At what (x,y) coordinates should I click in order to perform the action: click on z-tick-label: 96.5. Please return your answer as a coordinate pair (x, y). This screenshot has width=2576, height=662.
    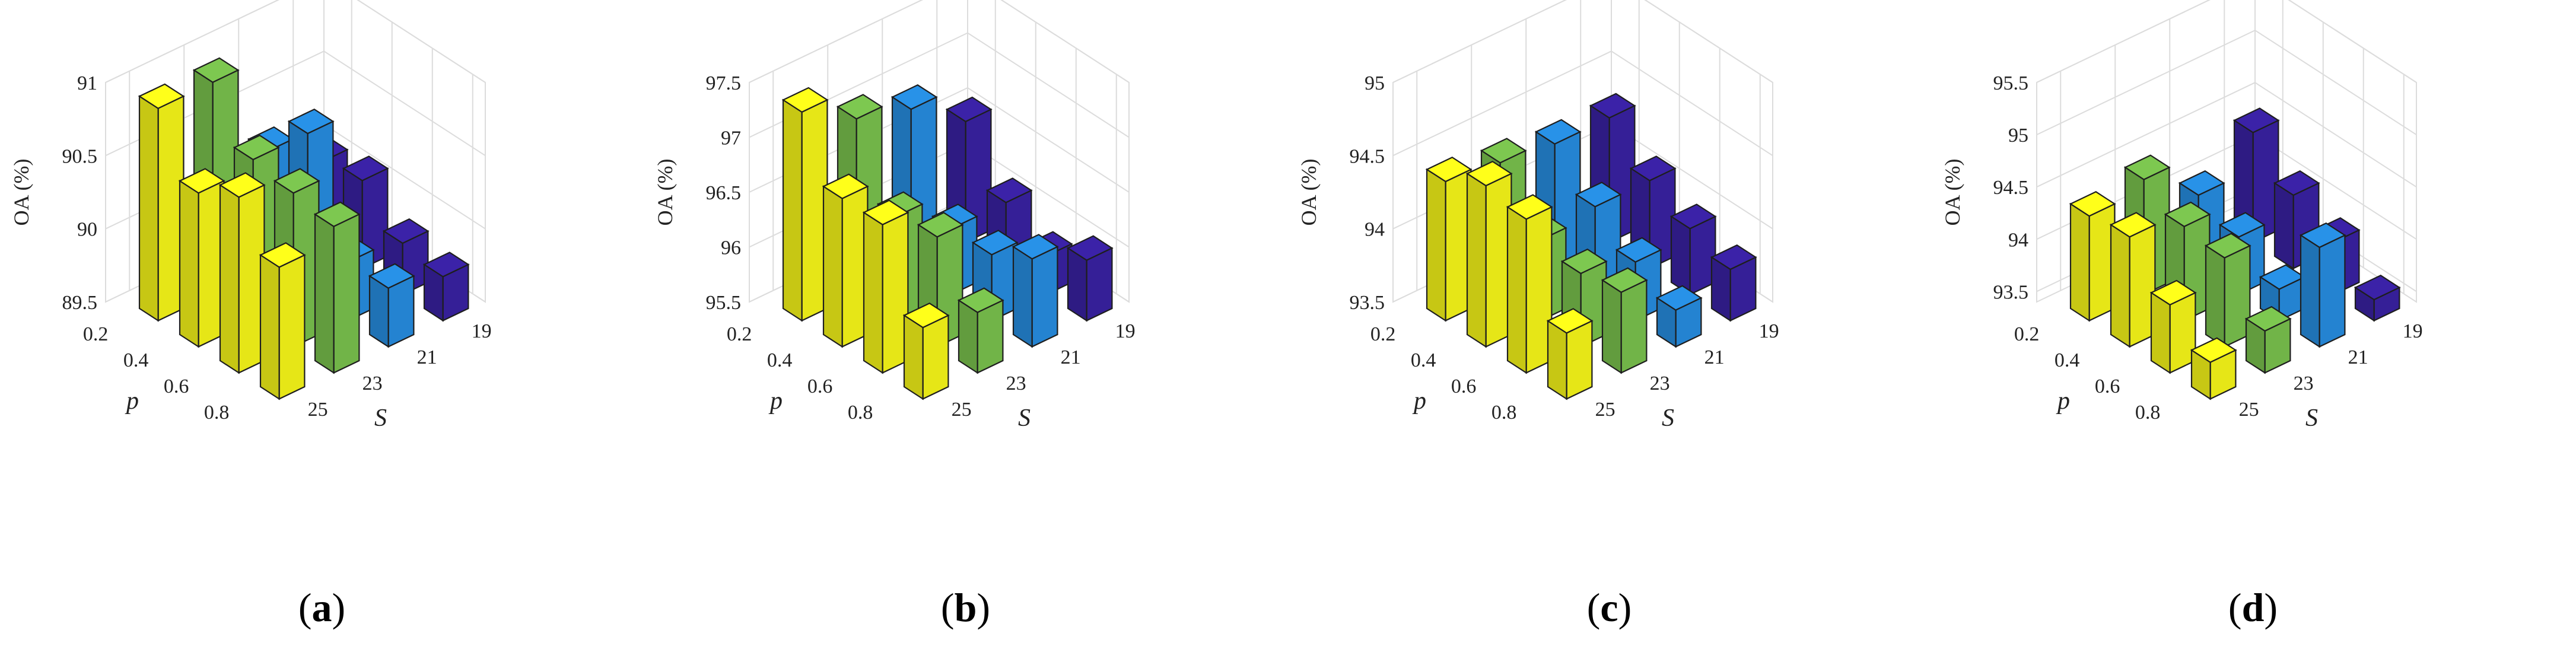
    Looking at the image, I should click on (724, 193).